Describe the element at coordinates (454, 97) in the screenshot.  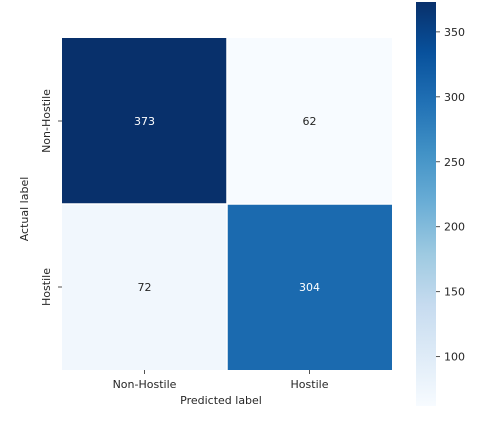
I see `colorbar-tick-label: 300` at that location.